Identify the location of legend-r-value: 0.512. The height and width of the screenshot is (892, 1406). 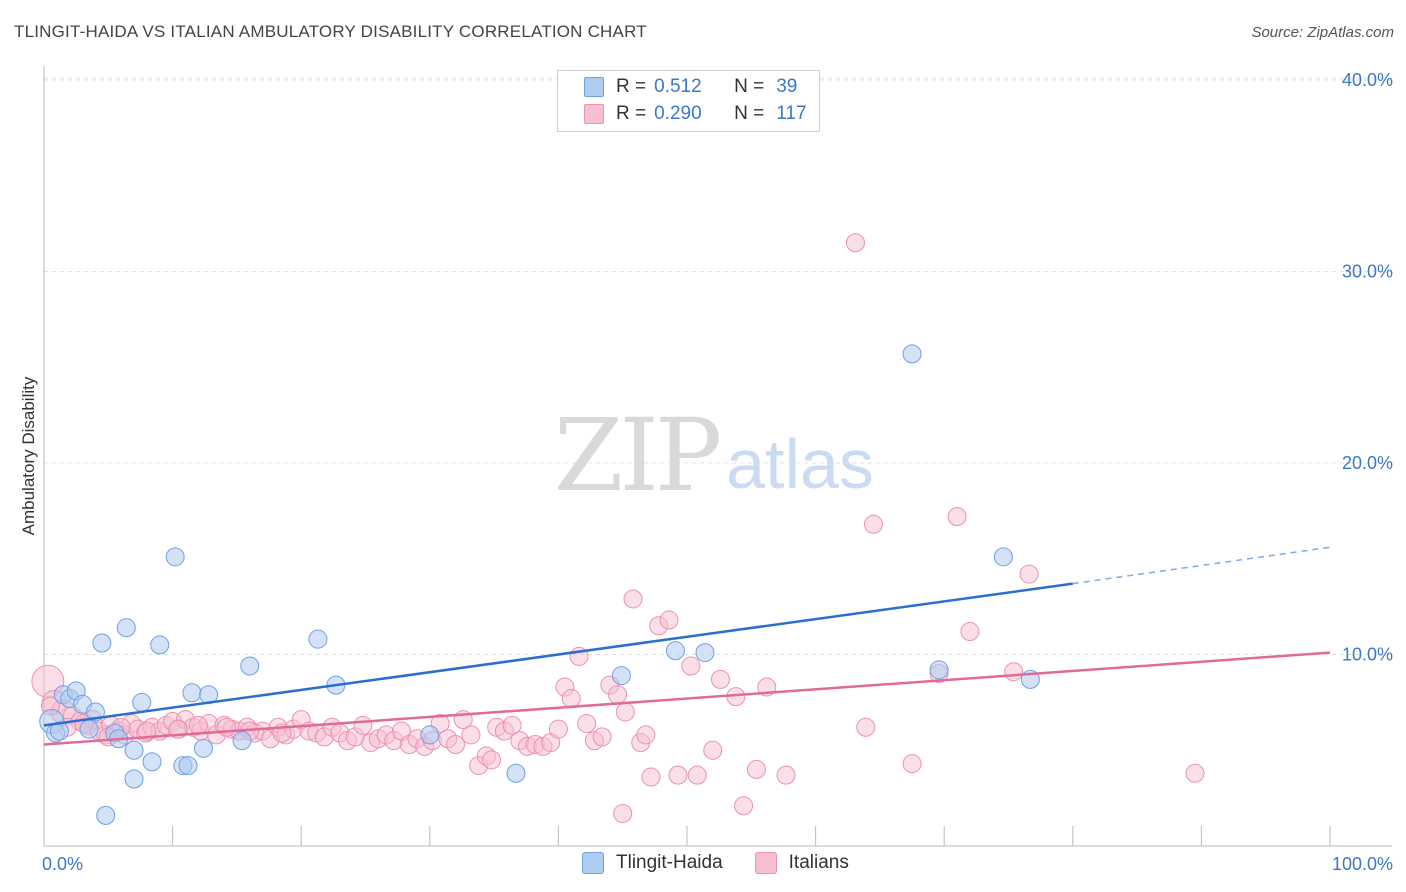
(678, 86).